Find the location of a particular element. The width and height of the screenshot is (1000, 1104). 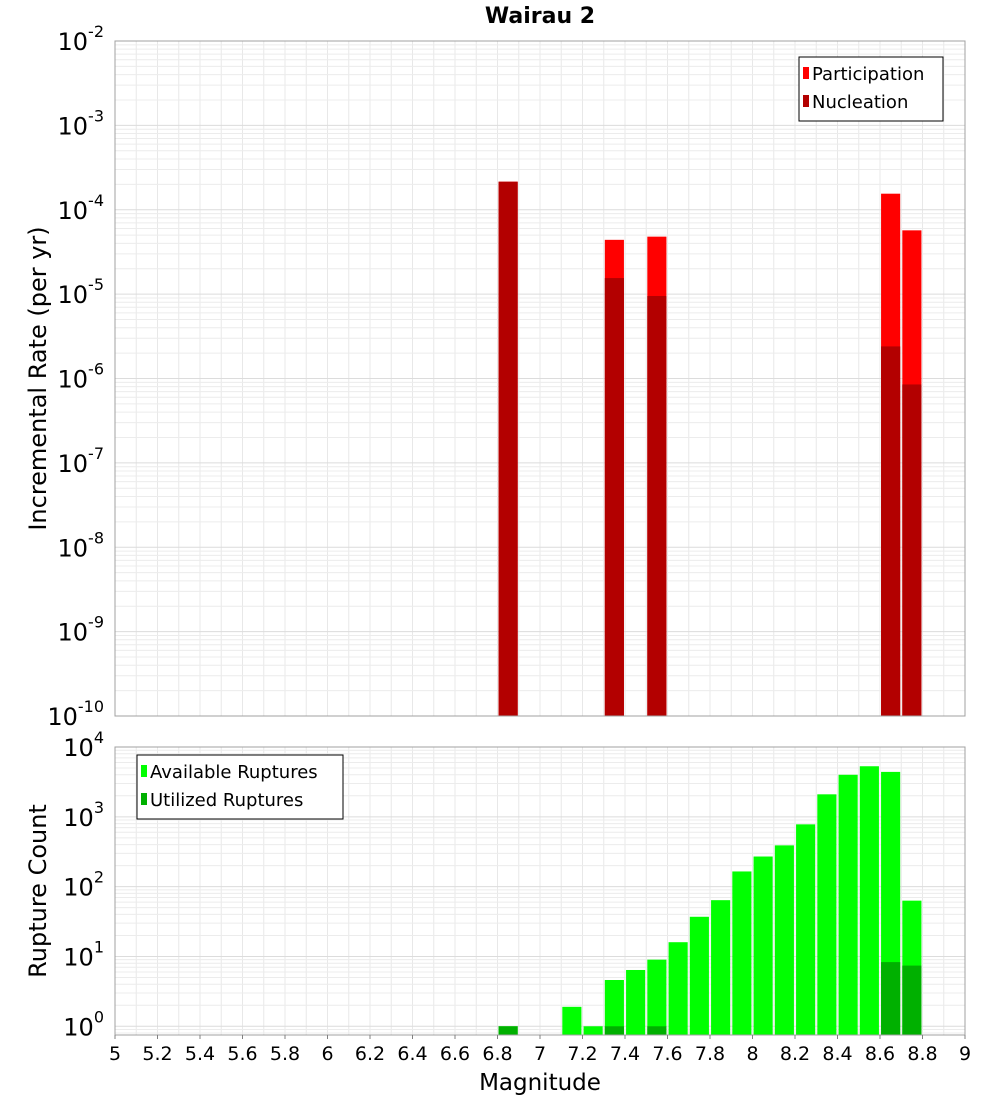

x-tick-label: 8.4 is located at coordinates (837, 1054).